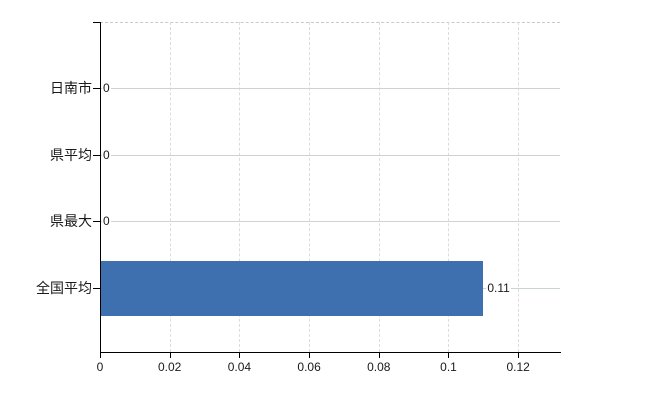  What do you see at coordinates (64, 288) in the screenshot?
I see `category-label: 全国平均` at bounding box center [64, 288].